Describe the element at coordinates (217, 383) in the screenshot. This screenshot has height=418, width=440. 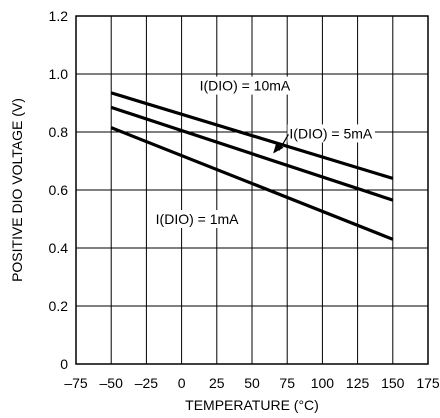
I see `x-tick-label: 25` at that location.